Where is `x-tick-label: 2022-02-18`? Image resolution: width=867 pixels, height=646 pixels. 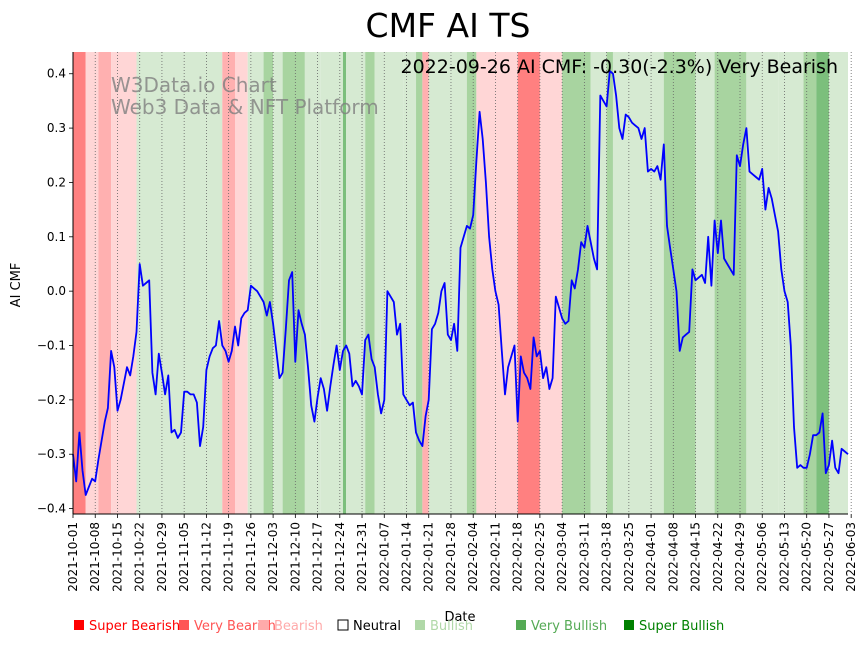
x-tick-label: 2022-02-18 is located at coordinates (518, 557).